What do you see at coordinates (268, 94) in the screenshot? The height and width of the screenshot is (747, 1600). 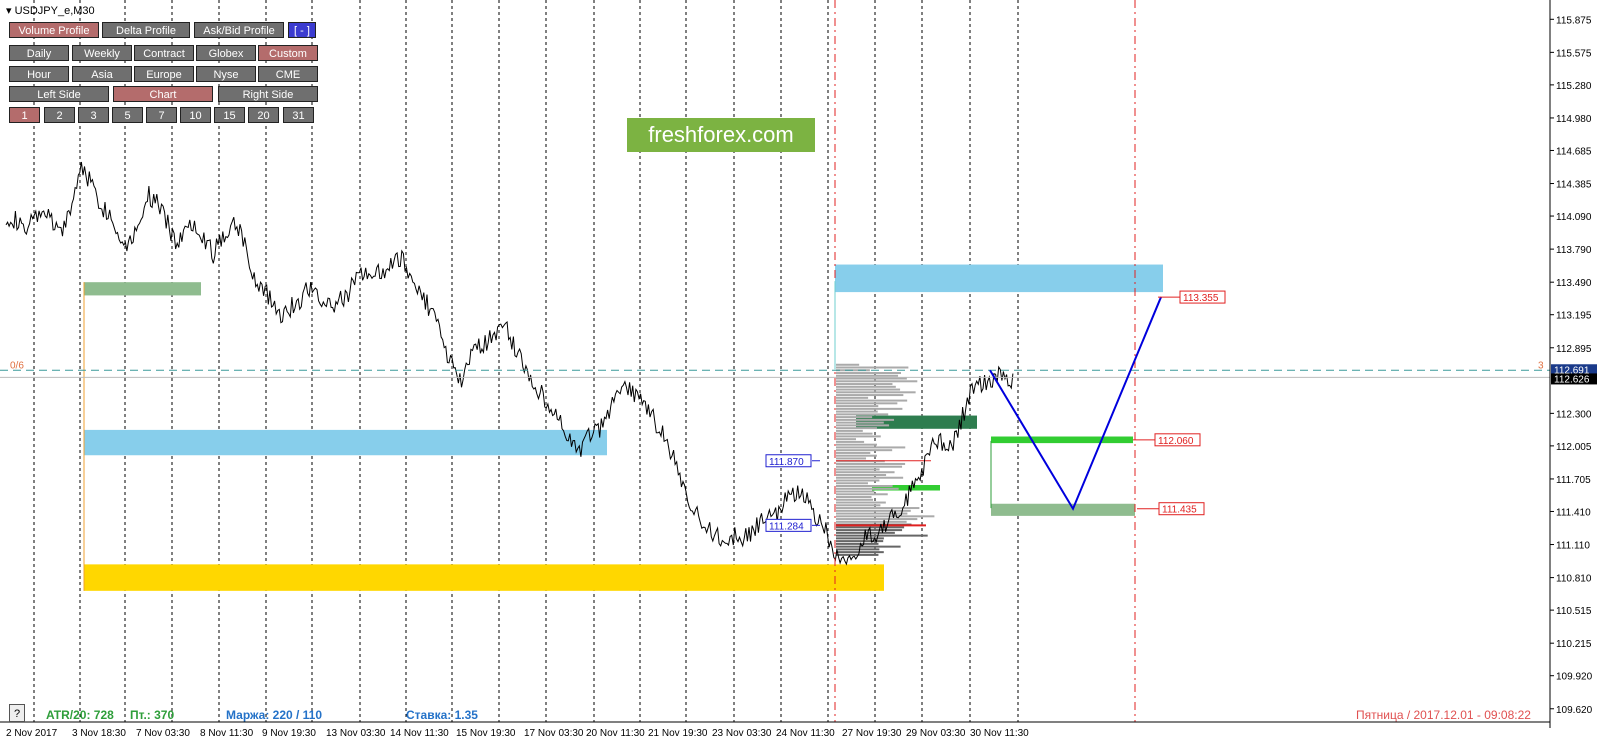 I see `toolbar-row4-btn-right-side: Right Side` at bounding box center [268, 94].